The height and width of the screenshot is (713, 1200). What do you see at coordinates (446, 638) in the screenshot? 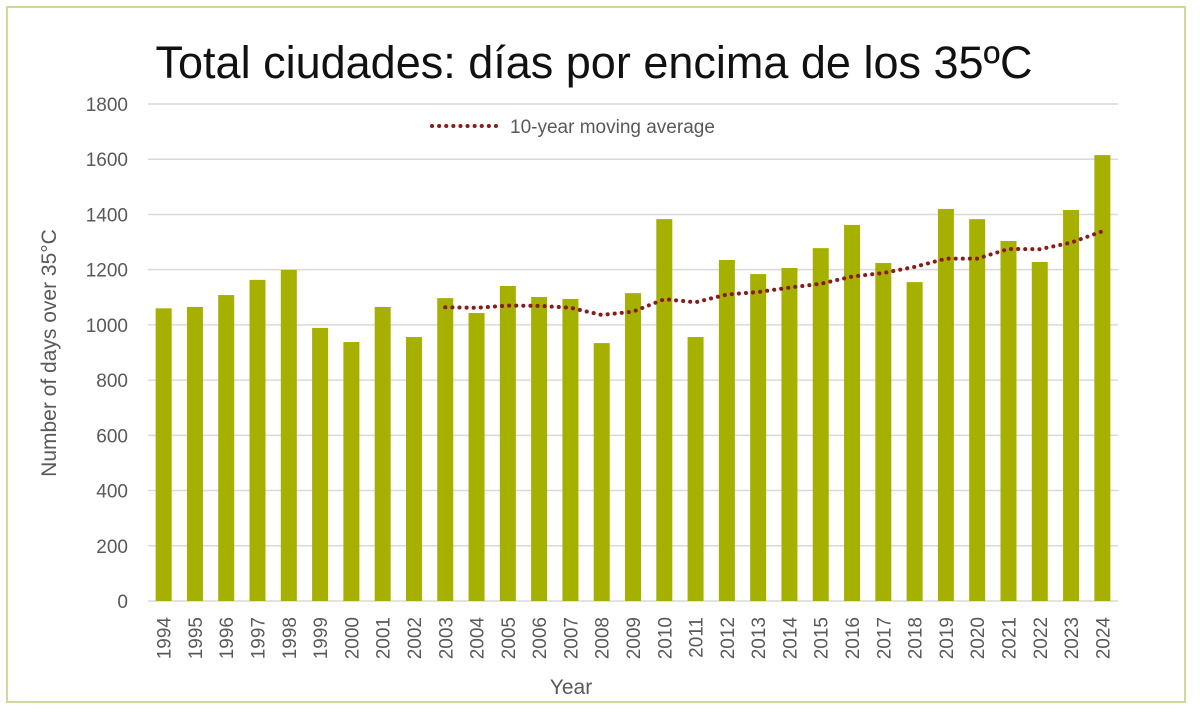
I see `x-tick-label: 2003` at bounding box center [446, 638].